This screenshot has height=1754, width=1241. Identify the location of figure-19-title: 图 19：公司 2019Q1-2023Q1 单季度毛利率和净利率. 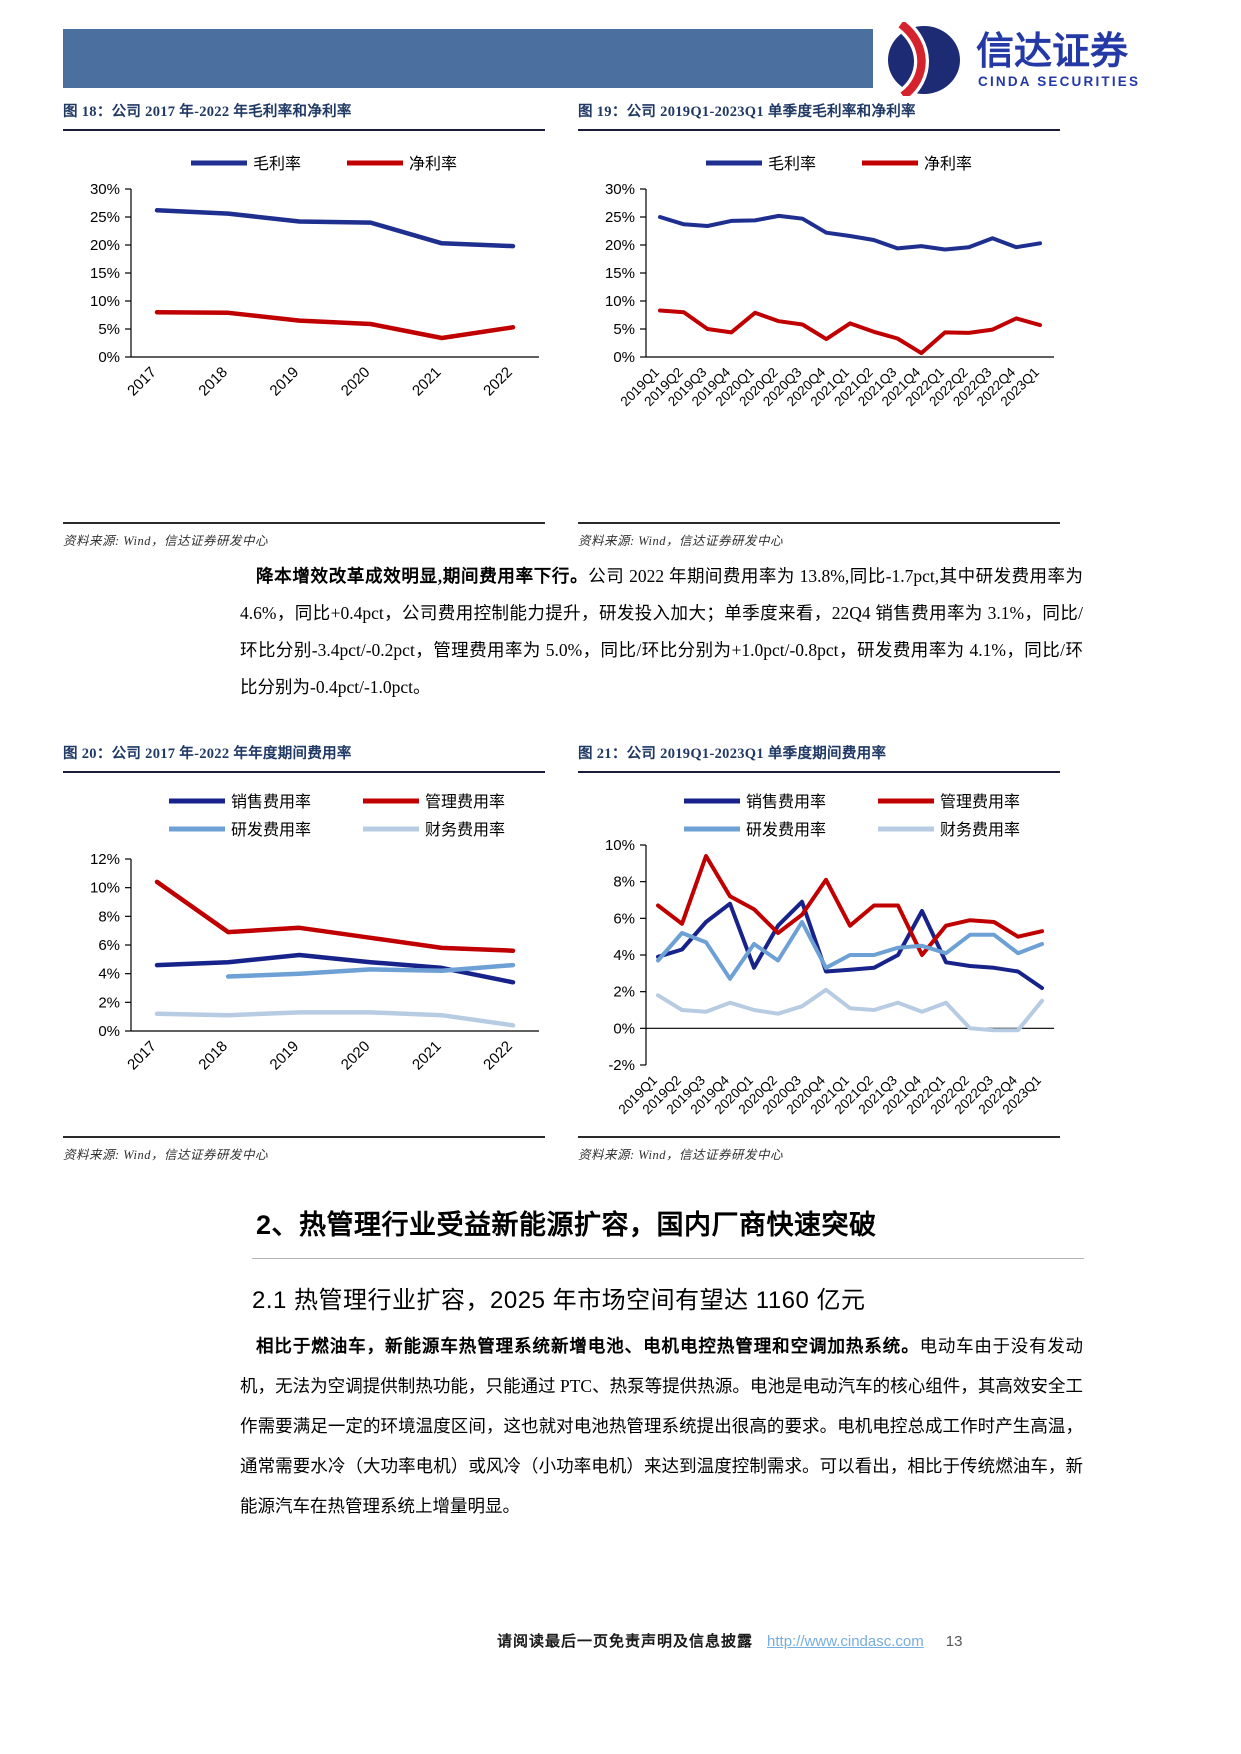
(819, 115).